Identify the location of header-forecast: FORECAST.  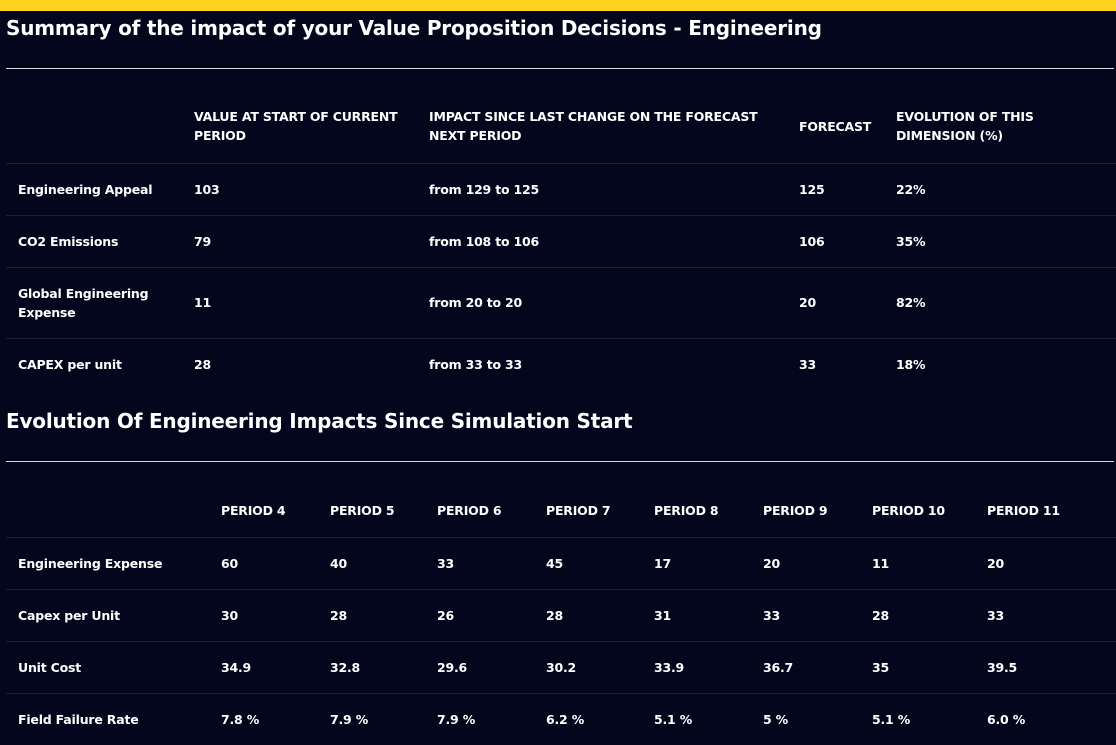
(835, 126).